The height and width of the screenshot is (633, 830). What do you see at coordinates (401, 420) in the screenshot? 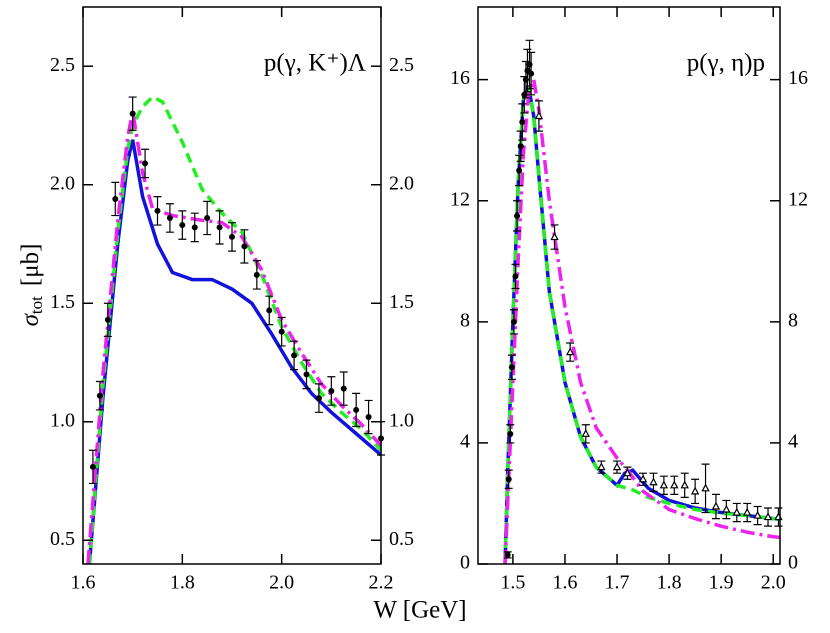
I see `y-tick-label-right: 1.0` at bounding box center [401, 420].